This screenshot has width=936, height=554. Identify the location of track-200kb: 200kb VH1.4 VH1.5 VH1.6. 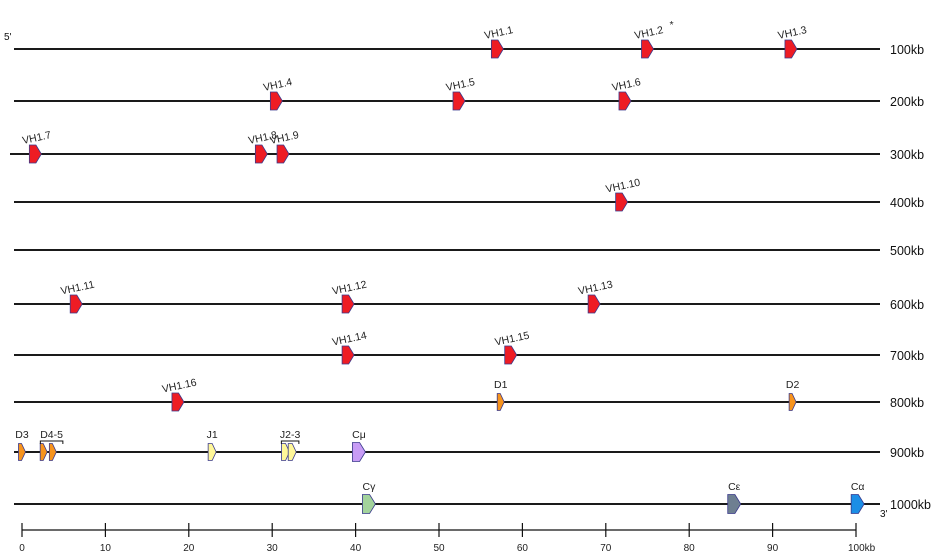
(469, 93).